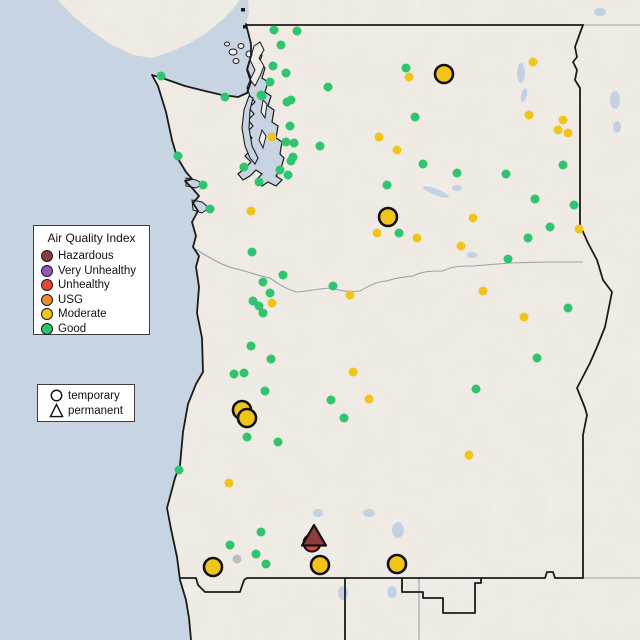 This screenshot has width=640, height=640. I want to click on station-hazardous-permanent, so click(314, 535).